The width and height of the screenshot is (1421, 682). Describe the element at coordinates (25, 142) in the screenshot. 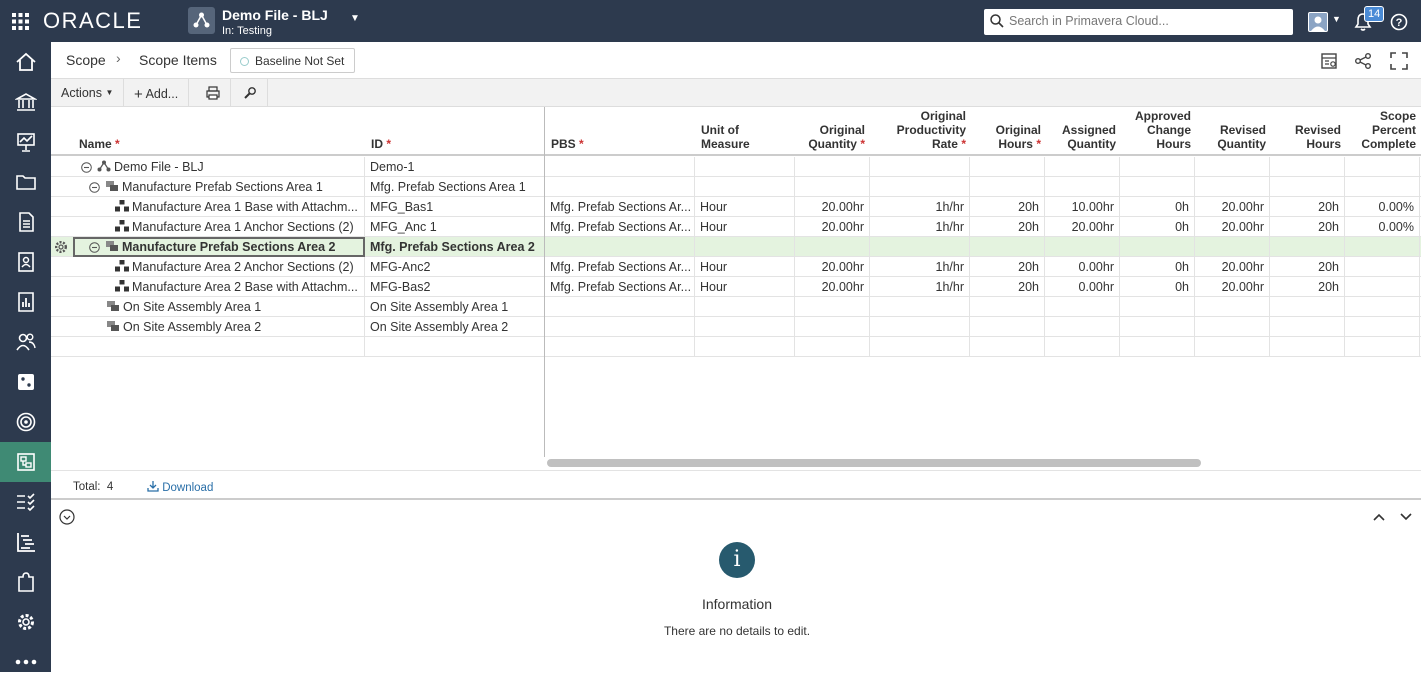

I see `presentation-icon` at that location.